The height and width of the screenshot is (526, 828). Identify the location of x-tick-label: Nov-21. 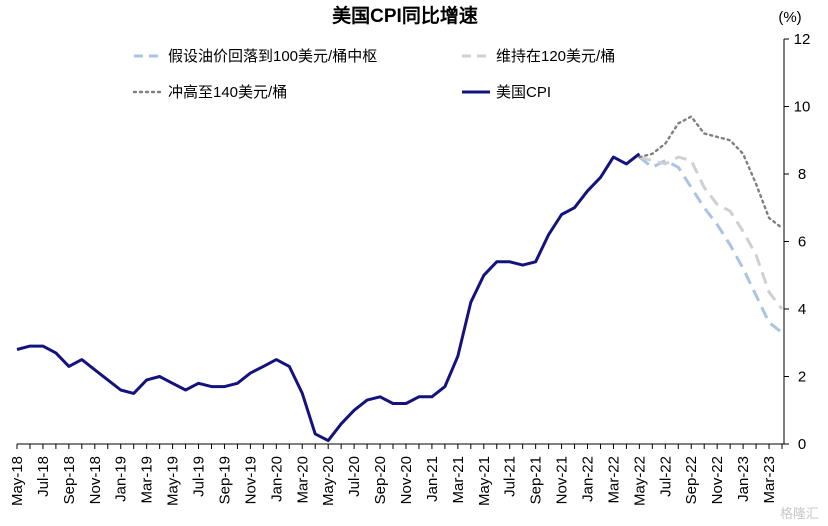
(562, 480).